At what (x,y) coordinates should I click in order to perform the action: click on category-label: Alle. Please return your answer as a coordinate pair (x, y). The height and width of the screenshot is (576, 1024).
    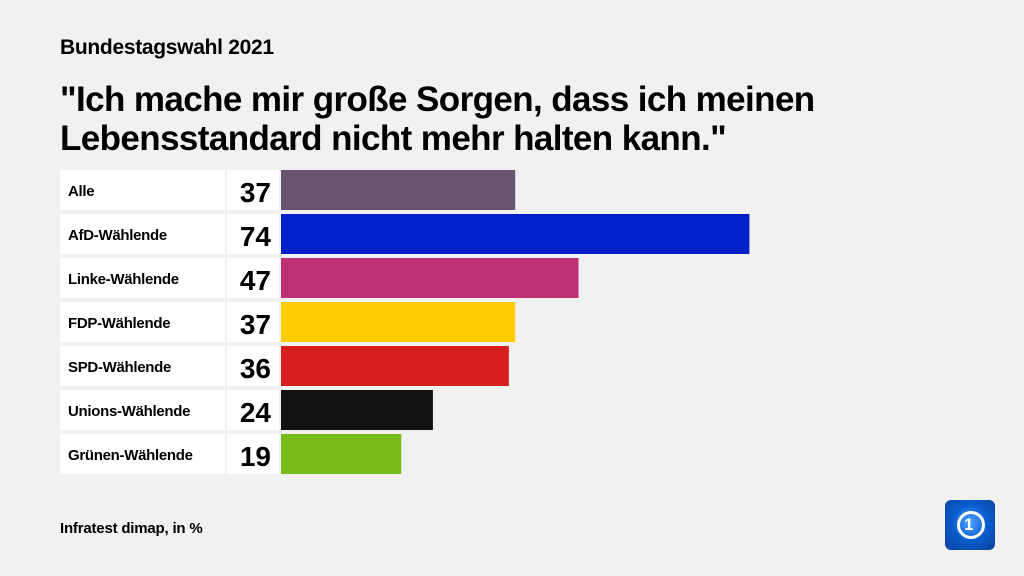
    Looking at the image, I should click on (81, 191).